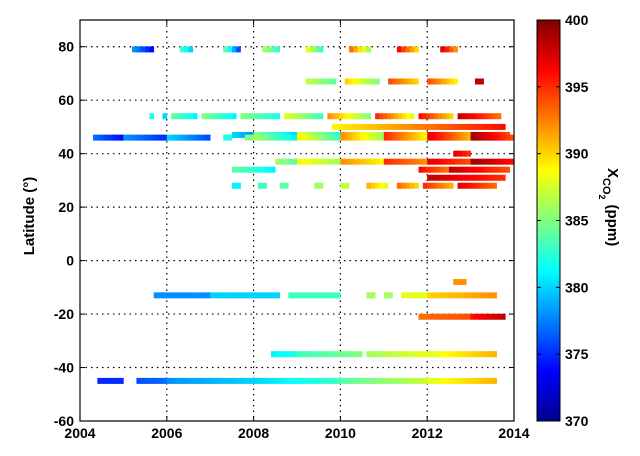  What do you see at coordinates (602, 197) in the screenshot?
I see `colorbar-title-subsub: 2` at bounding box center [602, 197].